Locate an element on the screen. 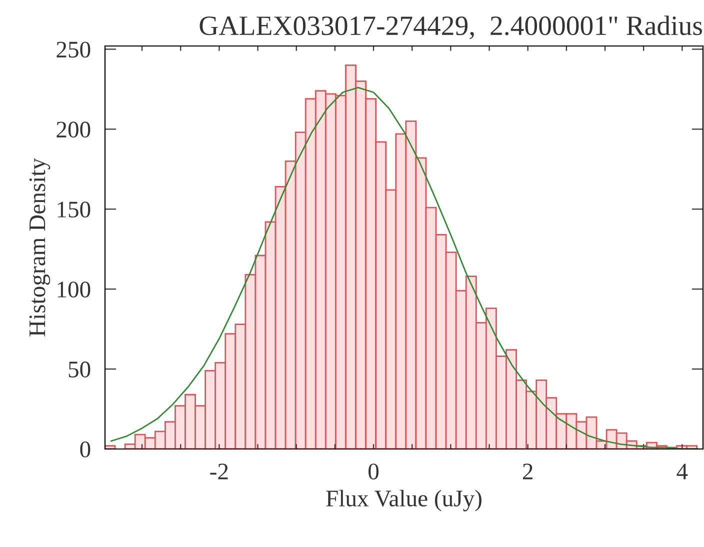 The image size is (704, 547). y-tick-label: 0 is located at coordinates (85, 449).